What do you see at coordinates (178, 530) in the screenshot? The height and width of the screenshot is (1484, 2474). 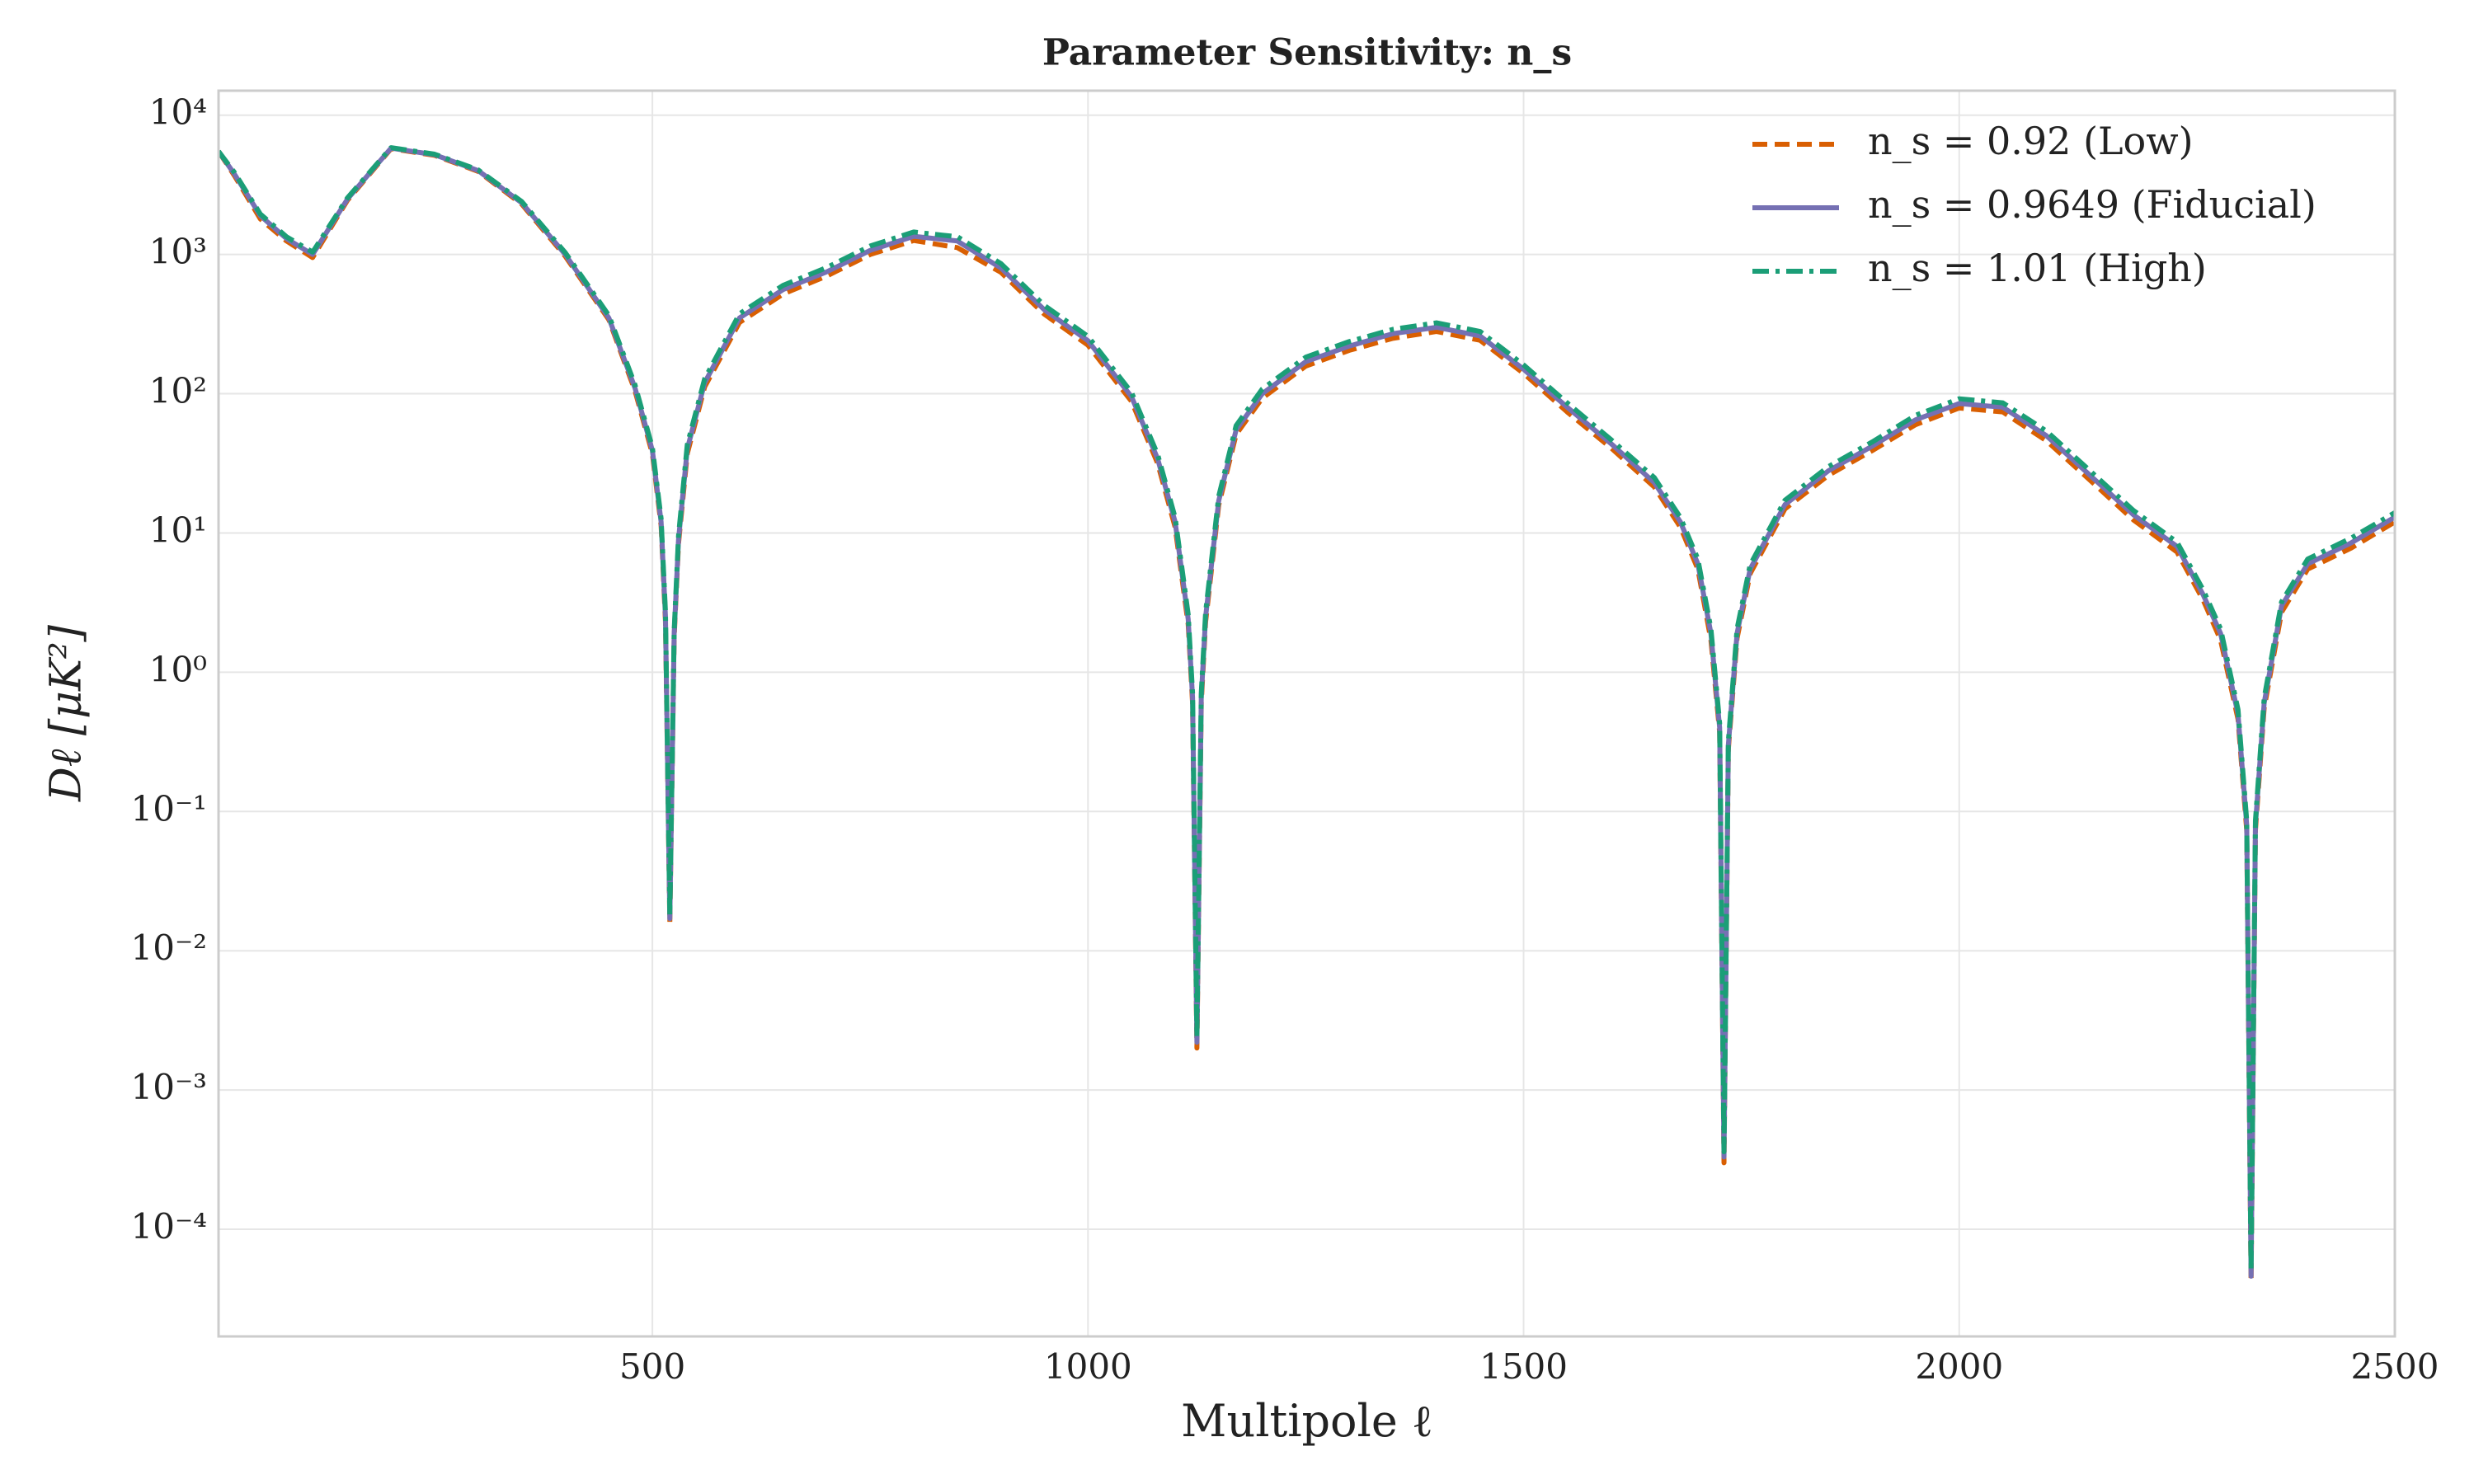 I see `y-tick-label: 10¹` at bounding box center [178, 530].